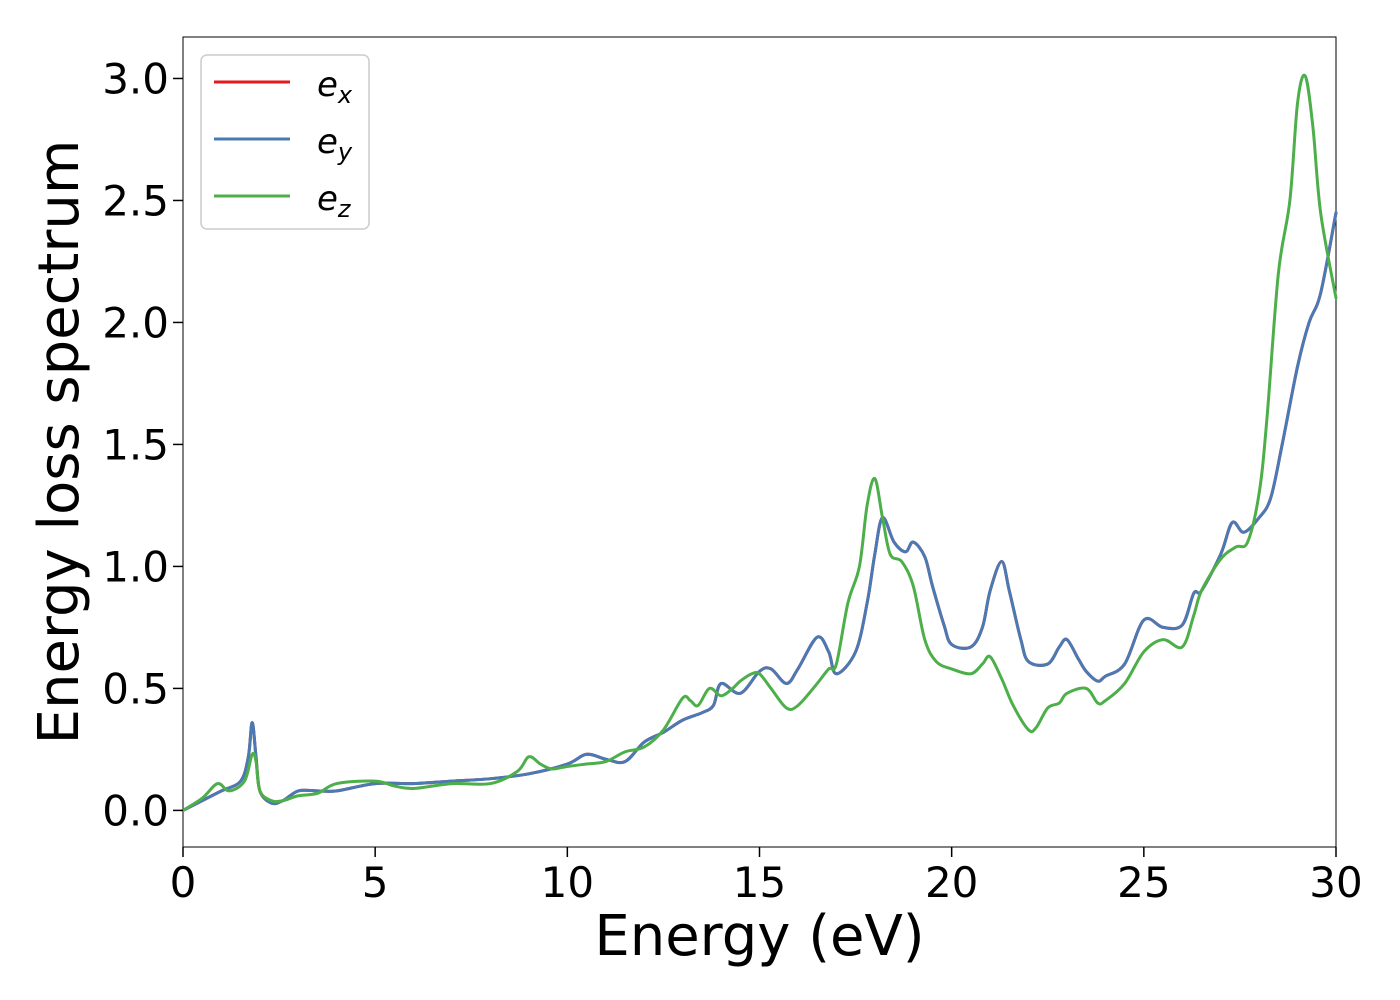 The image size is (1400, 1000). I want to click on x-tick-label: 10, so click(567, 882).